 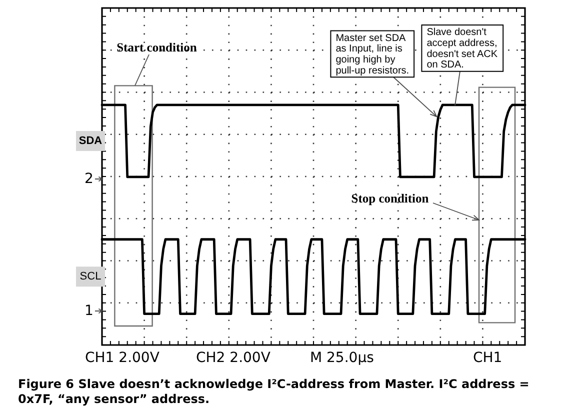 What do you see at coordinates (462, 49) in the screenshot?
I see `text: Slave doesn't accept address, doesn't set ACK on SDA.` at bounding box center [462, 49].